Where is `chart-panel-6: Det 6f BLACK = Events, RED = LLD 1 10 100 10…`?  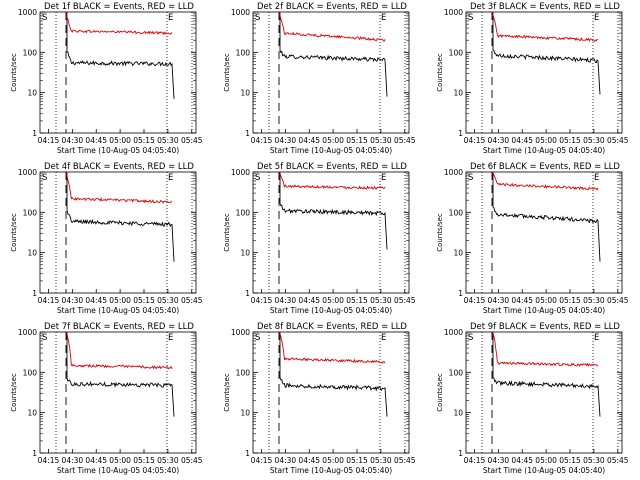 chart-panel-6: Det 6f BLACK = Events, RED = LLD 1 10 100 10… is located at coordinates (532, 238).